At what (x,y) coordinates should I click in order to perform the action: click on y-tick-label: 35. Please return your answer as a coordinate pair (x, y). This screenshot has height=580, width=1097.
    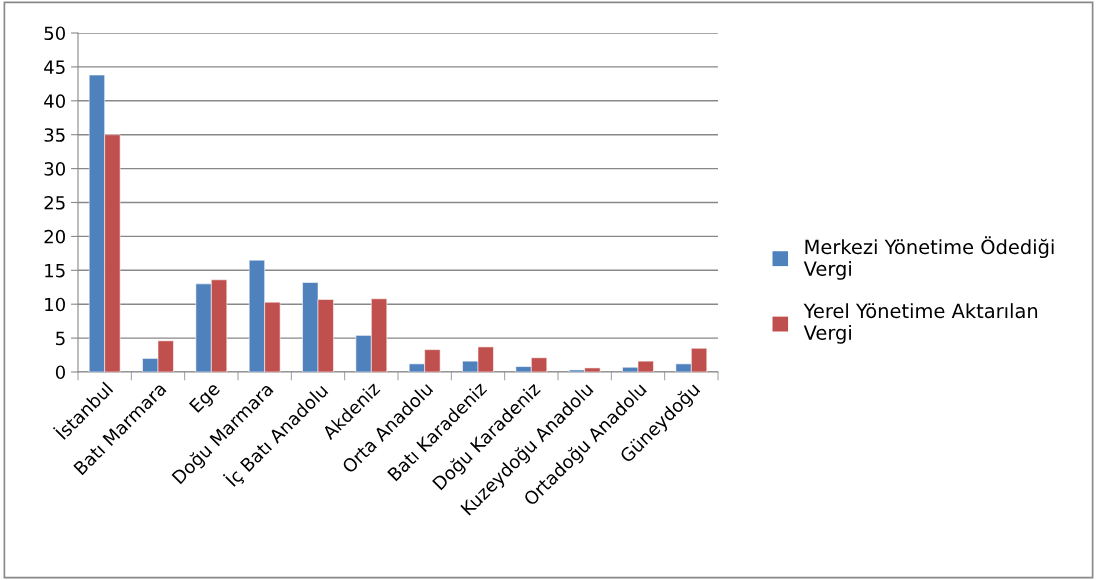
    Looking at the image, I should click on (54, 135).